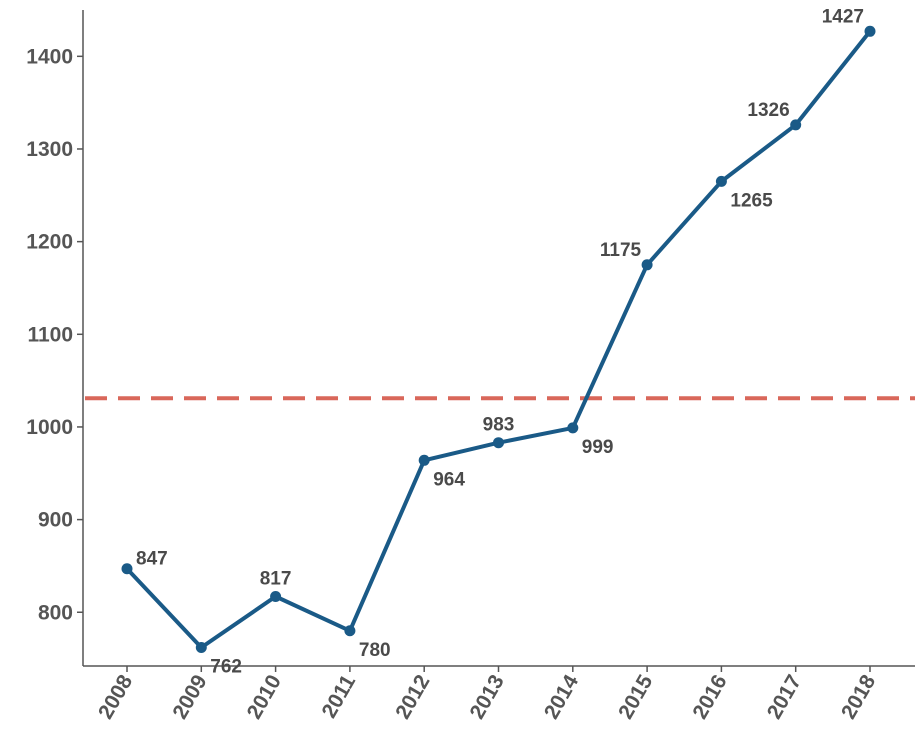 The width and height of the screenshot is (923, 735). I want to click on x-tick-label: 2018, so click(858, 697).